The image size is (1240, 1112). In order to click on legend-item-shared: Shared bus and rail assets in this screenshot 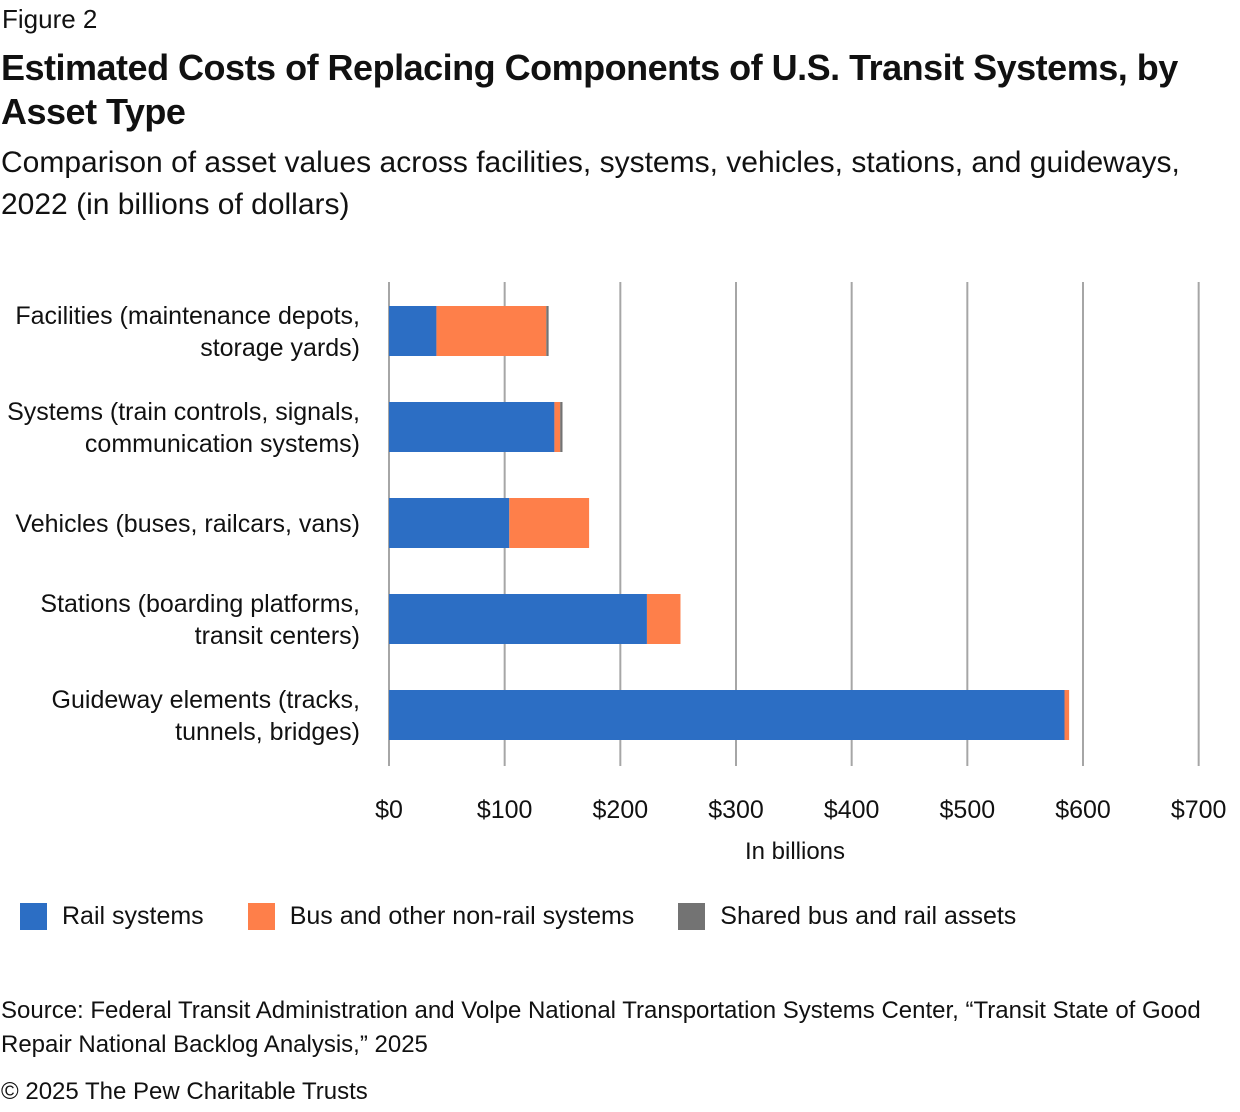, I will do `click(847, 916)`.